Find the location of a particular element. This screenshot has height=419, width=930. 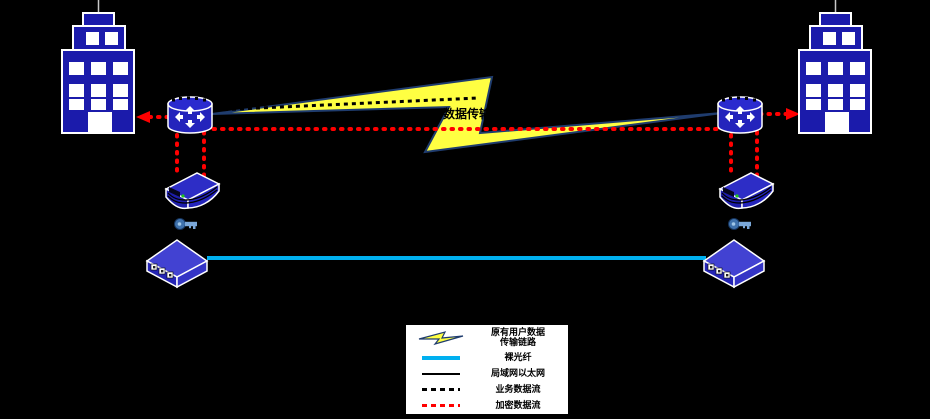

legend-label-link-line2: 传输链路 is located at coordinates (517, 343).